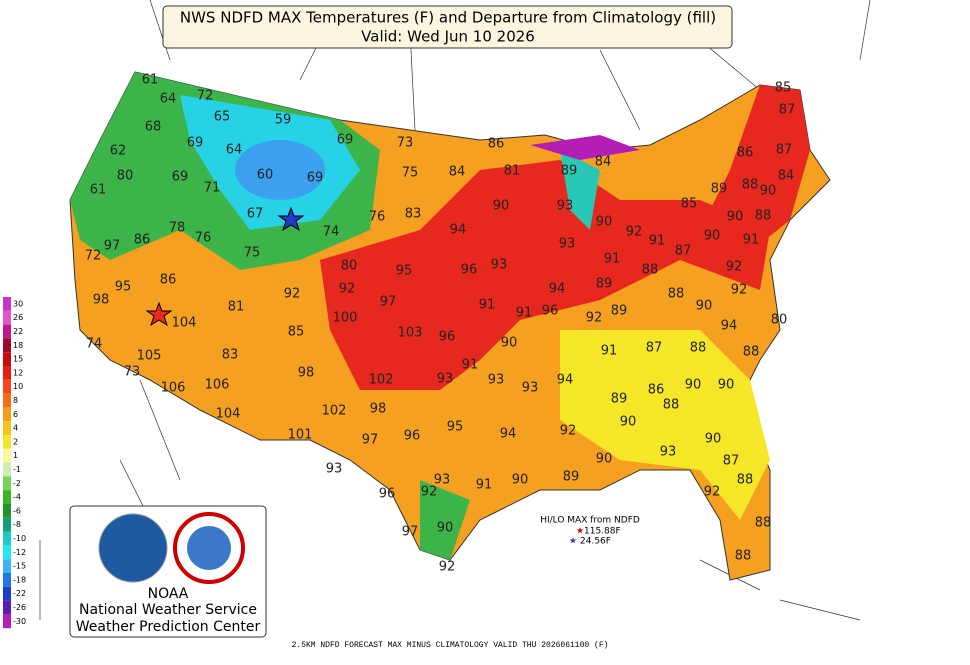 This screenshot has height=665, width=970. I want to click on lo-star, so click(291, 219).